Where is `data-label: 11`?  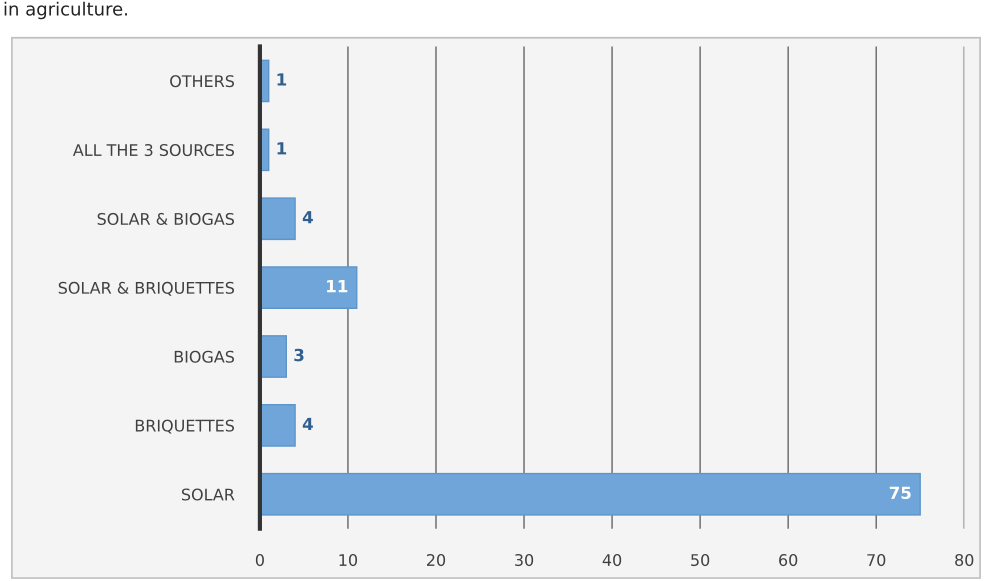 data-label: 11 is located at coordinates (337, 286).